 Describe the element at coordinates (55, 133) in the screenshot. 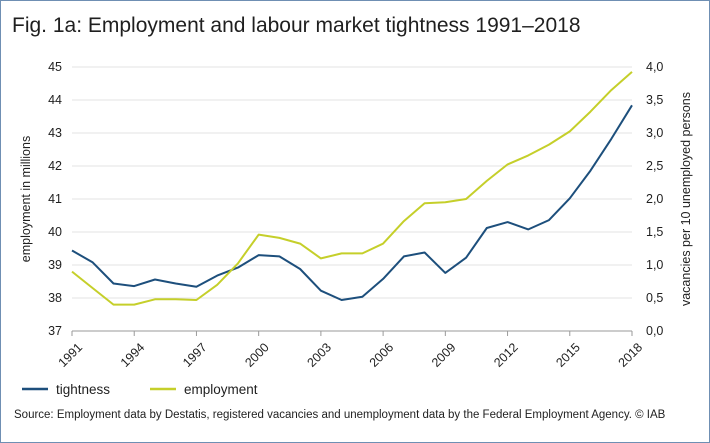

I see `y-left-tick-label: 43` at that location.